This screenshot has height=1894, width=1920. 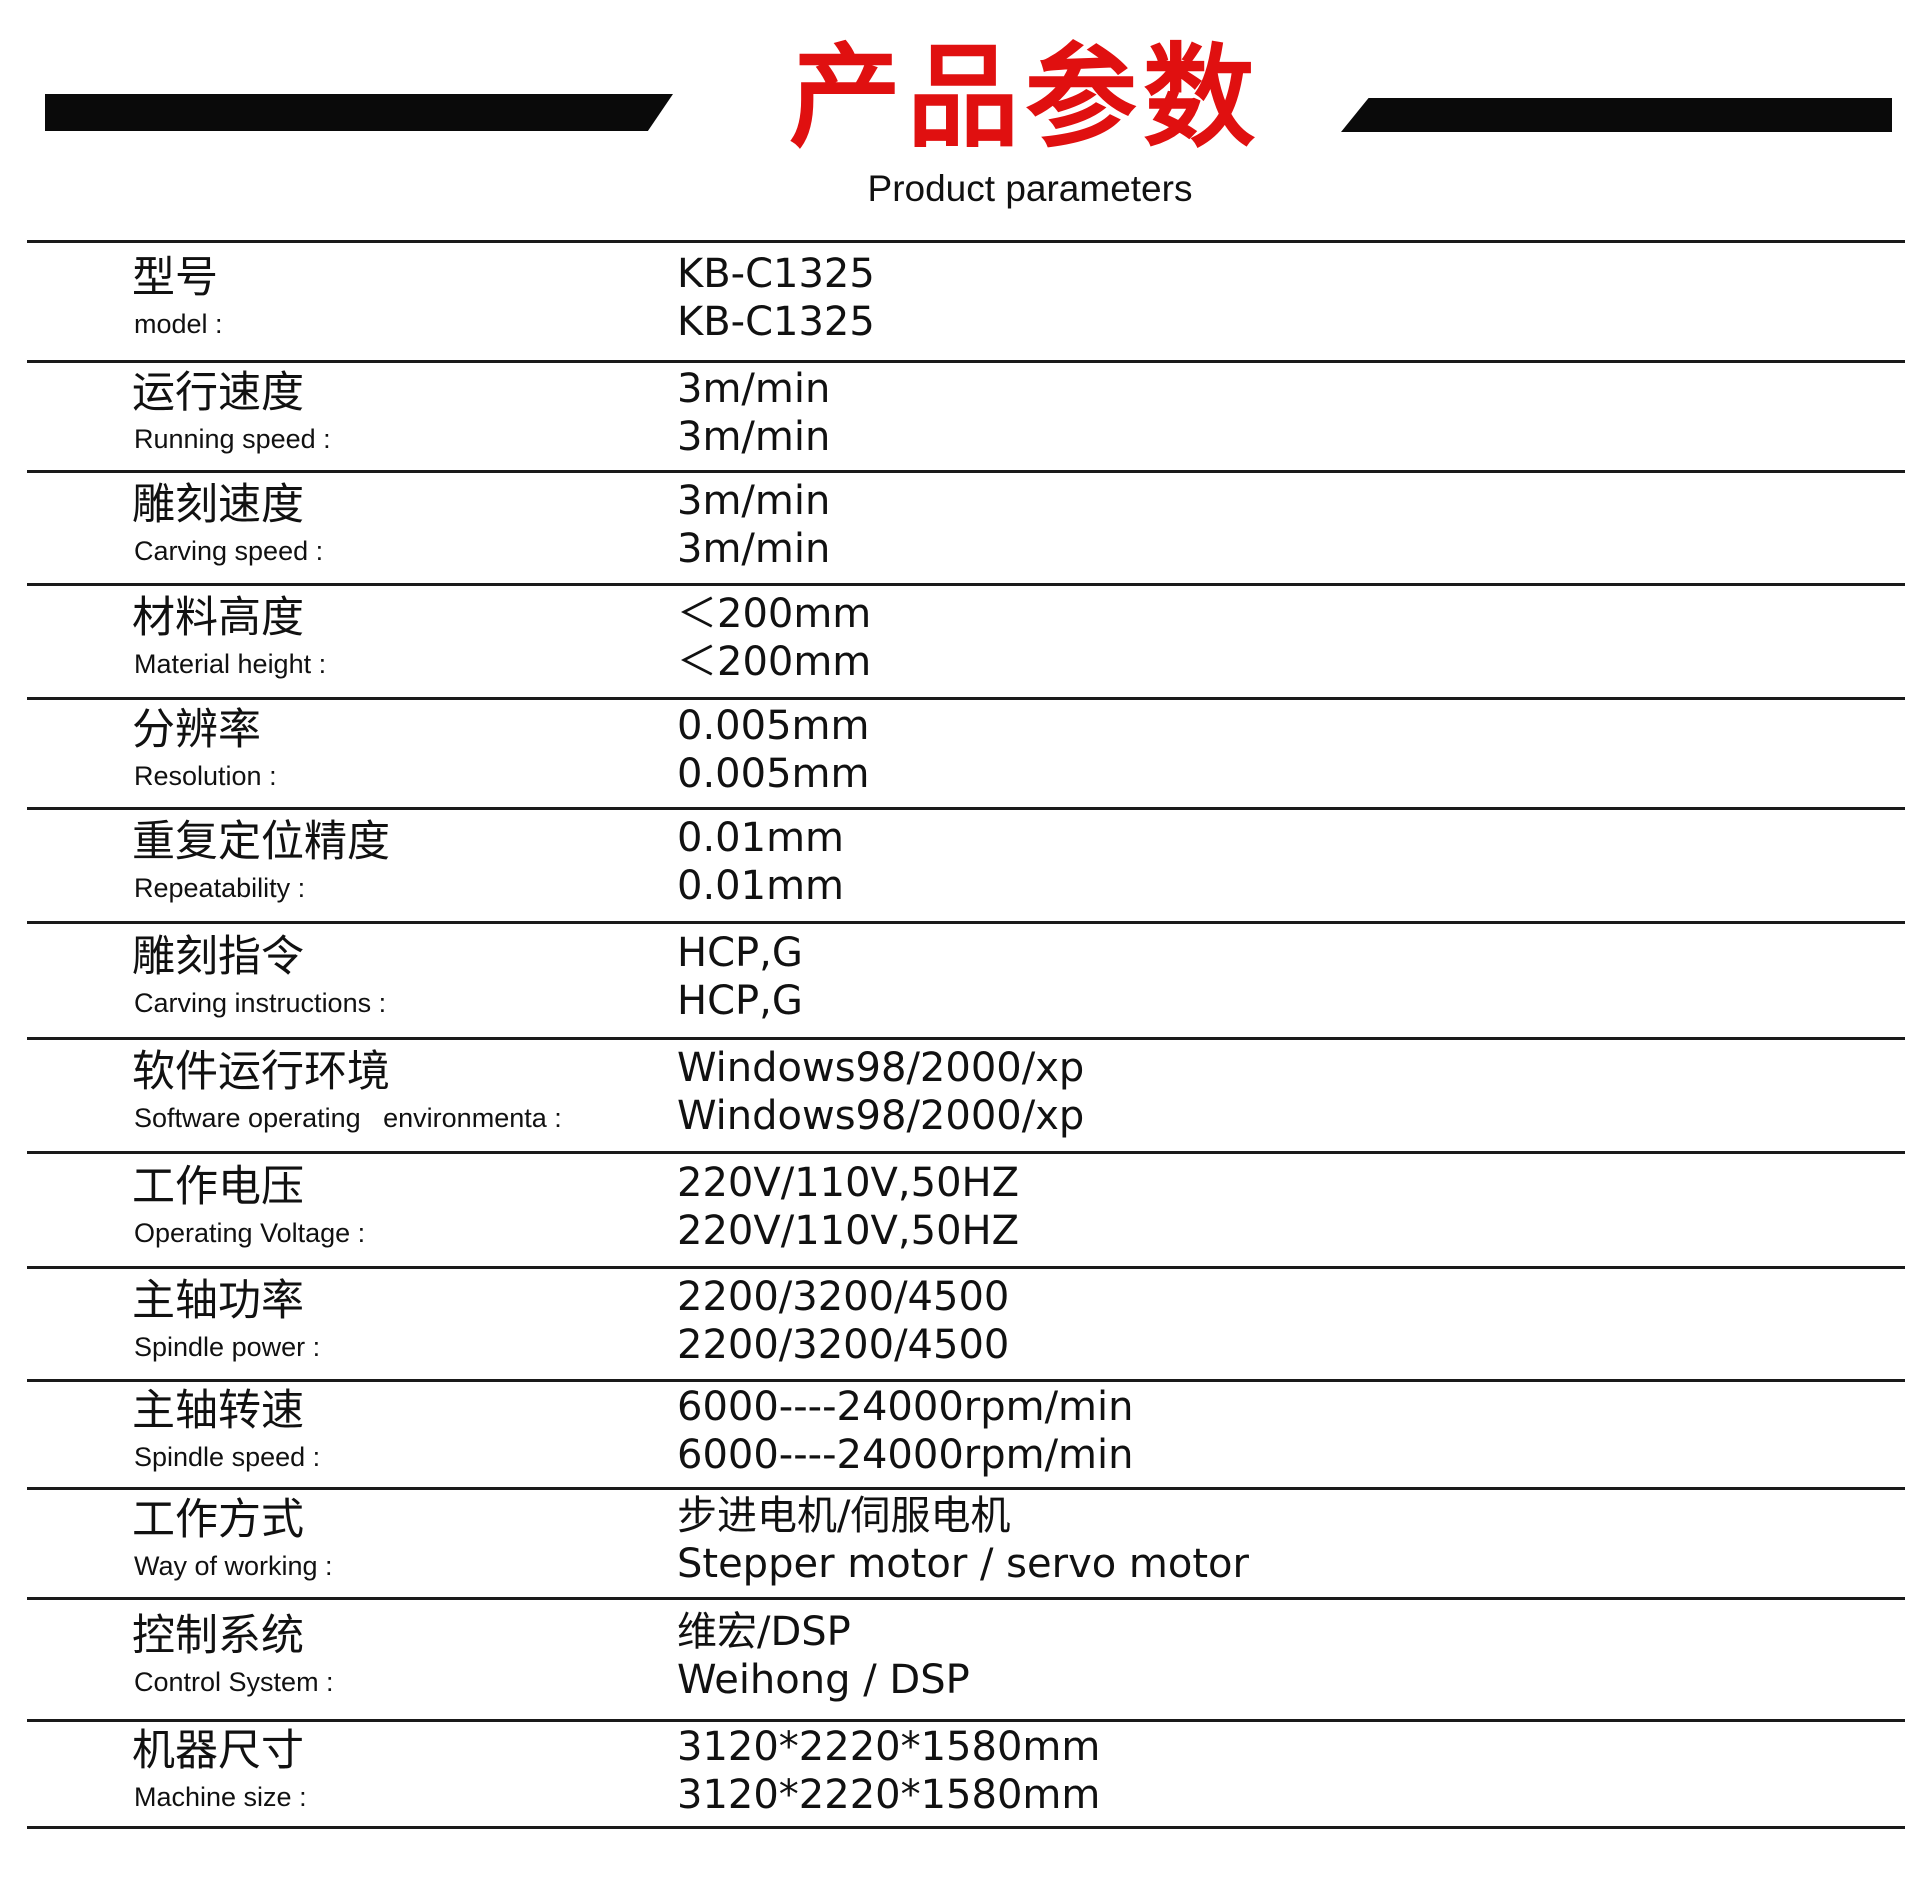 What do you see at coordinates (205, 776) in the screenshot?
I see `param-label-en: Resolution :` at bounding box center [205, 776].